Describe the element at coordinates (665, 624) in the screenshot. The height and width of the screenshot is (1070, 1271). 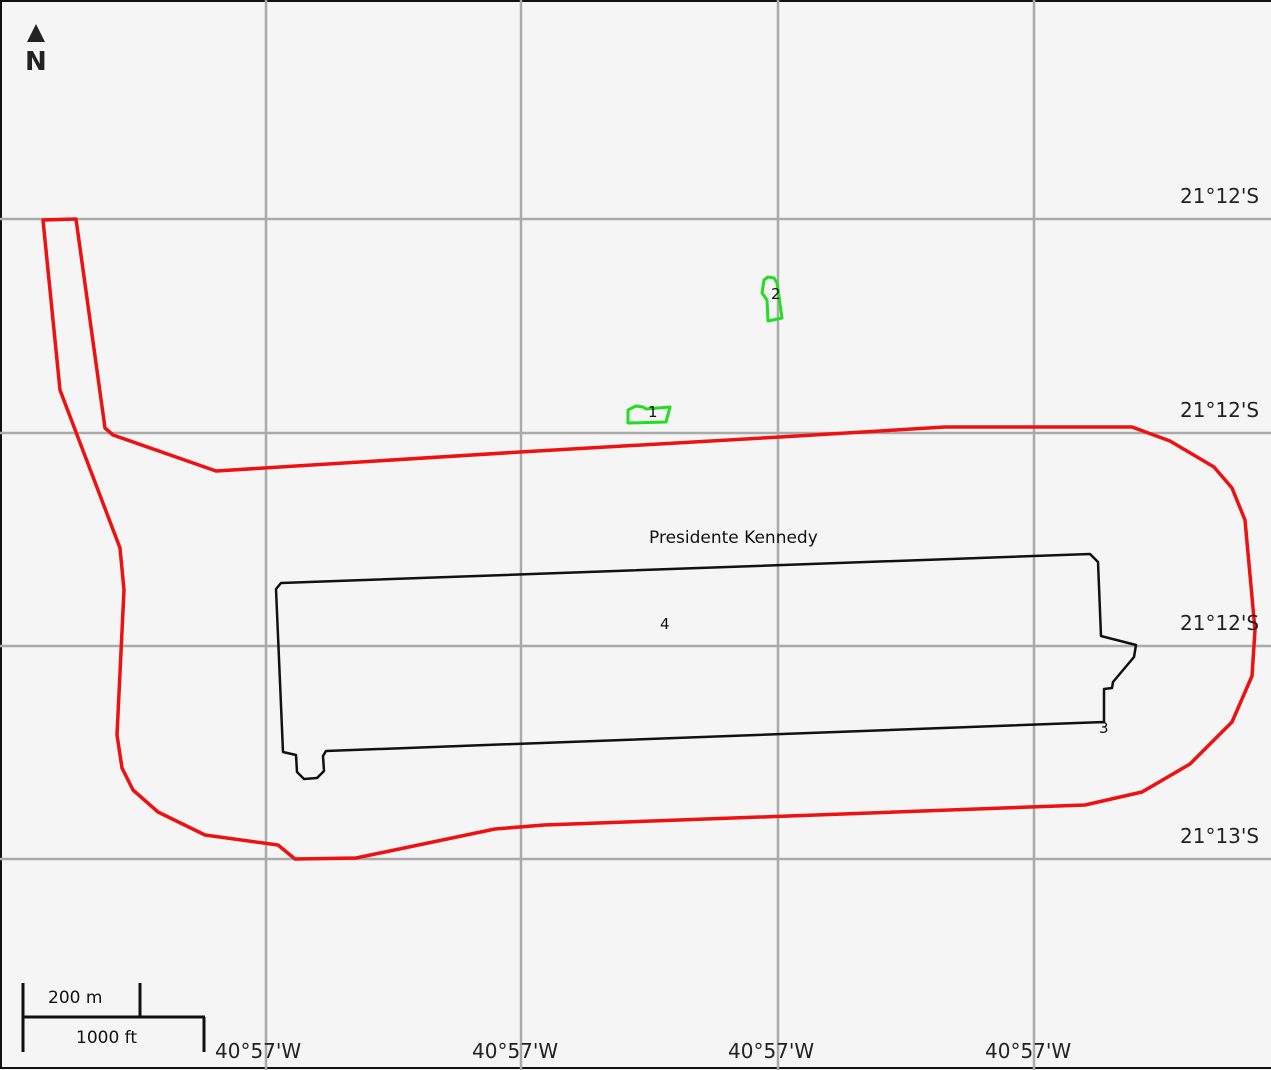
I see `polygon-label-4: 4` at that location.